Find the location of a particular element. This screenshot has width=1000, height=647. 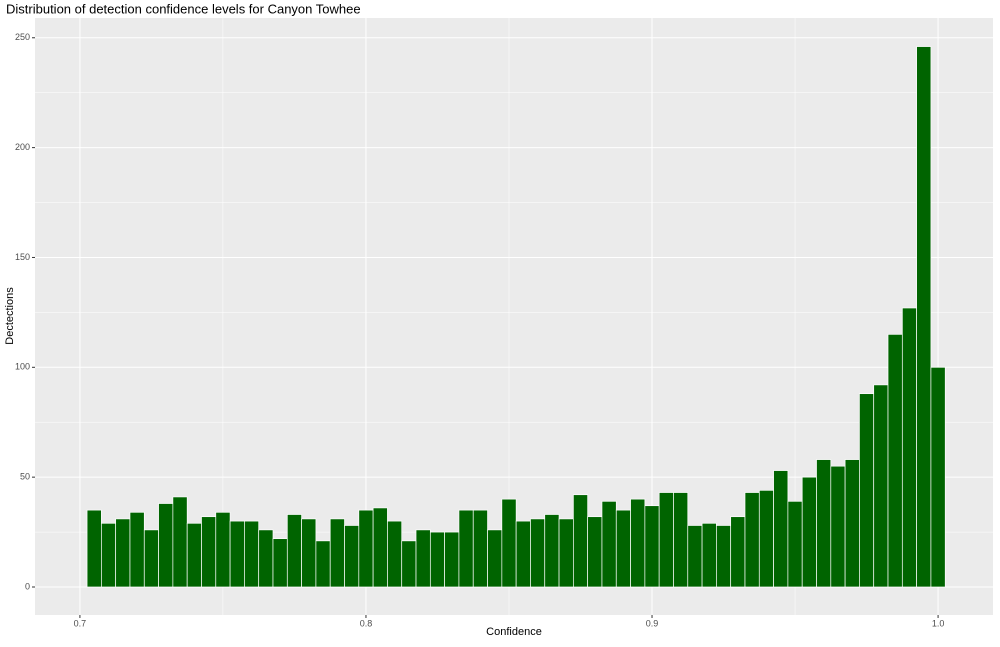

x-axis-label: Confidence is located at coordinates (514, 632).